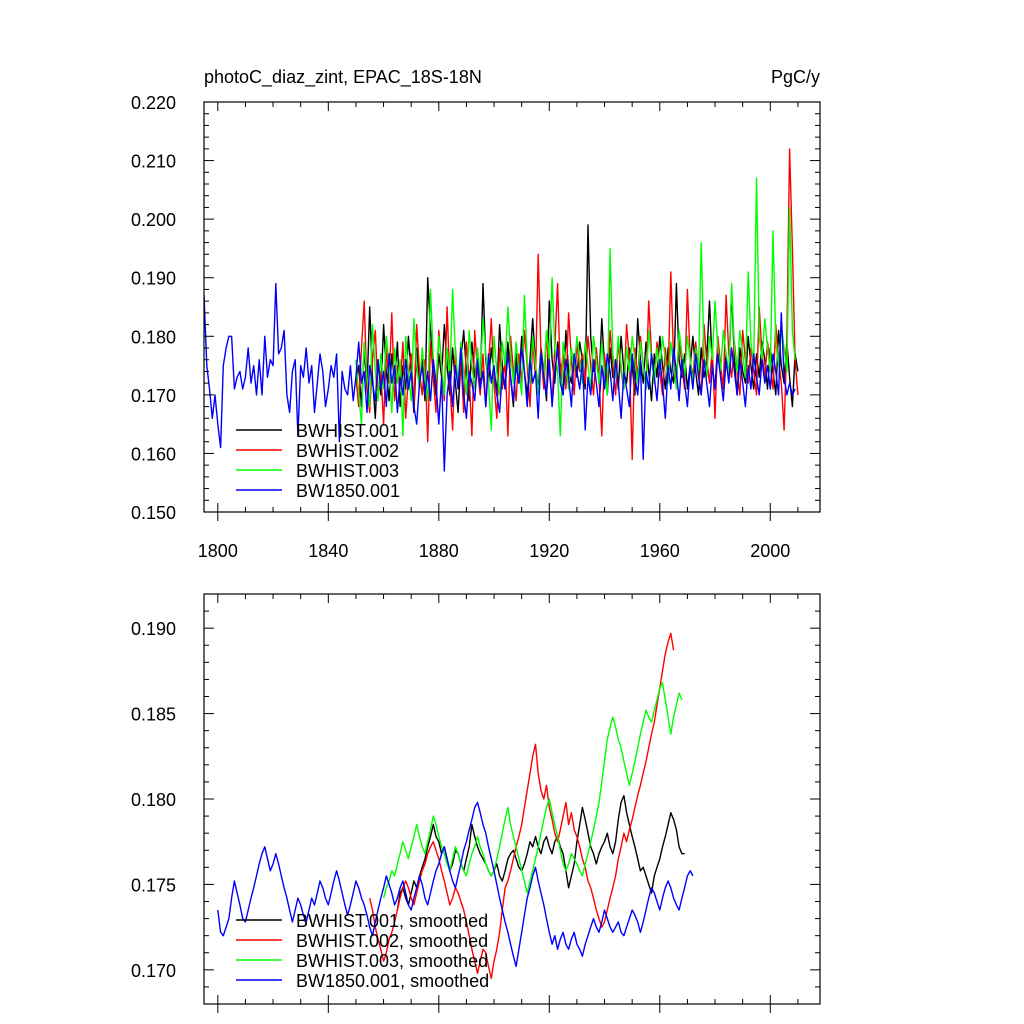  I want to click on legend-label: BWHIST.002, so click(347, 451).